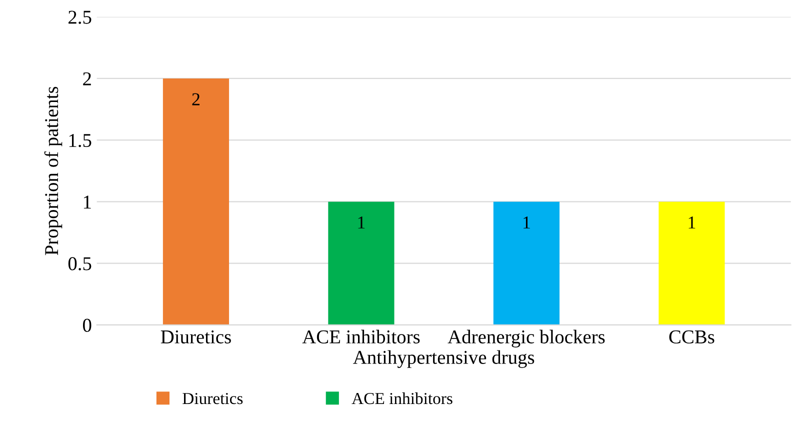 This screenshot has height=422, width=807. Describe the element at coordinates (361, 337) in the screenshot. I see `x-tick-label: ACE inhibitors` at that location.